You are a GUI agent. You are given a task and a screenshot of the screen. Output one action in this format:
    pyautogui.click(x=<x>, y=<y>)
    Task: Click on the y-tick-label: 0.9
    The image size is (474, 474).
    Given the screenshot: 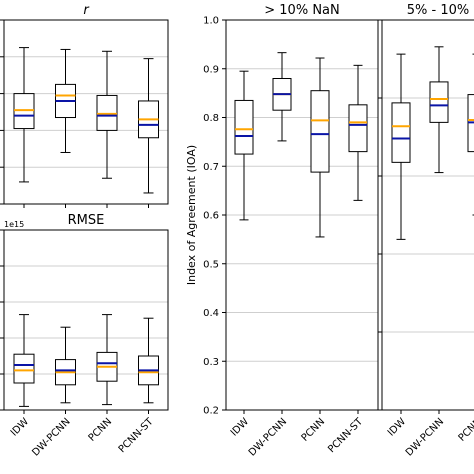 What is the action you would take?
    pyautogui.click(x=211, y=69)
    